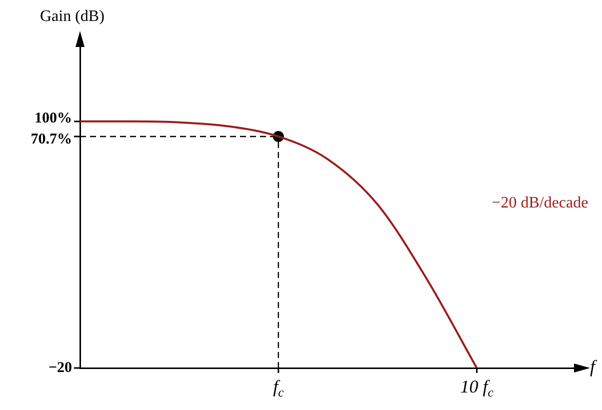  What do you see at coordinates (540, 203) in the screenshot?
I see `annotation: −20 dB/decade` at bounding box center [540, 203].